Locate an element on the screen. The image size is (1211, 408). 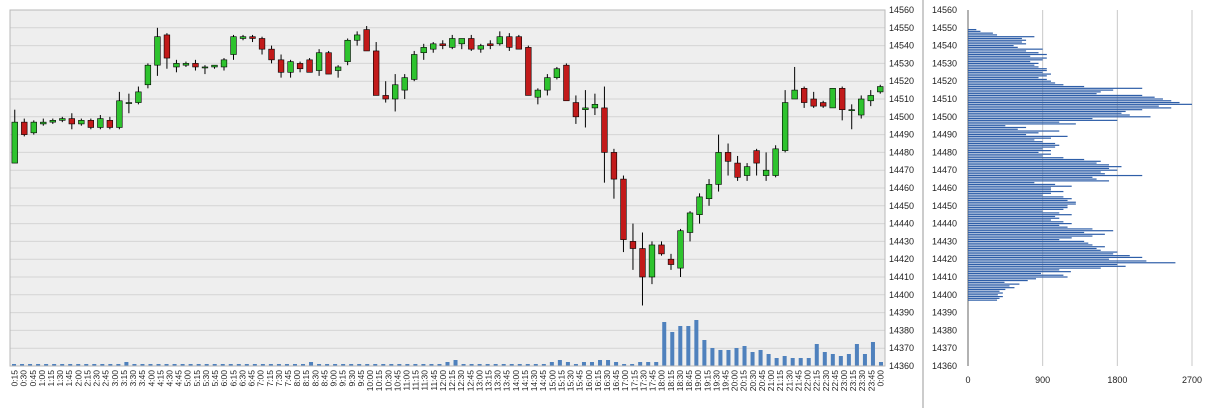
x-tick-label: 15:45 is located at coordinates (580, 381).